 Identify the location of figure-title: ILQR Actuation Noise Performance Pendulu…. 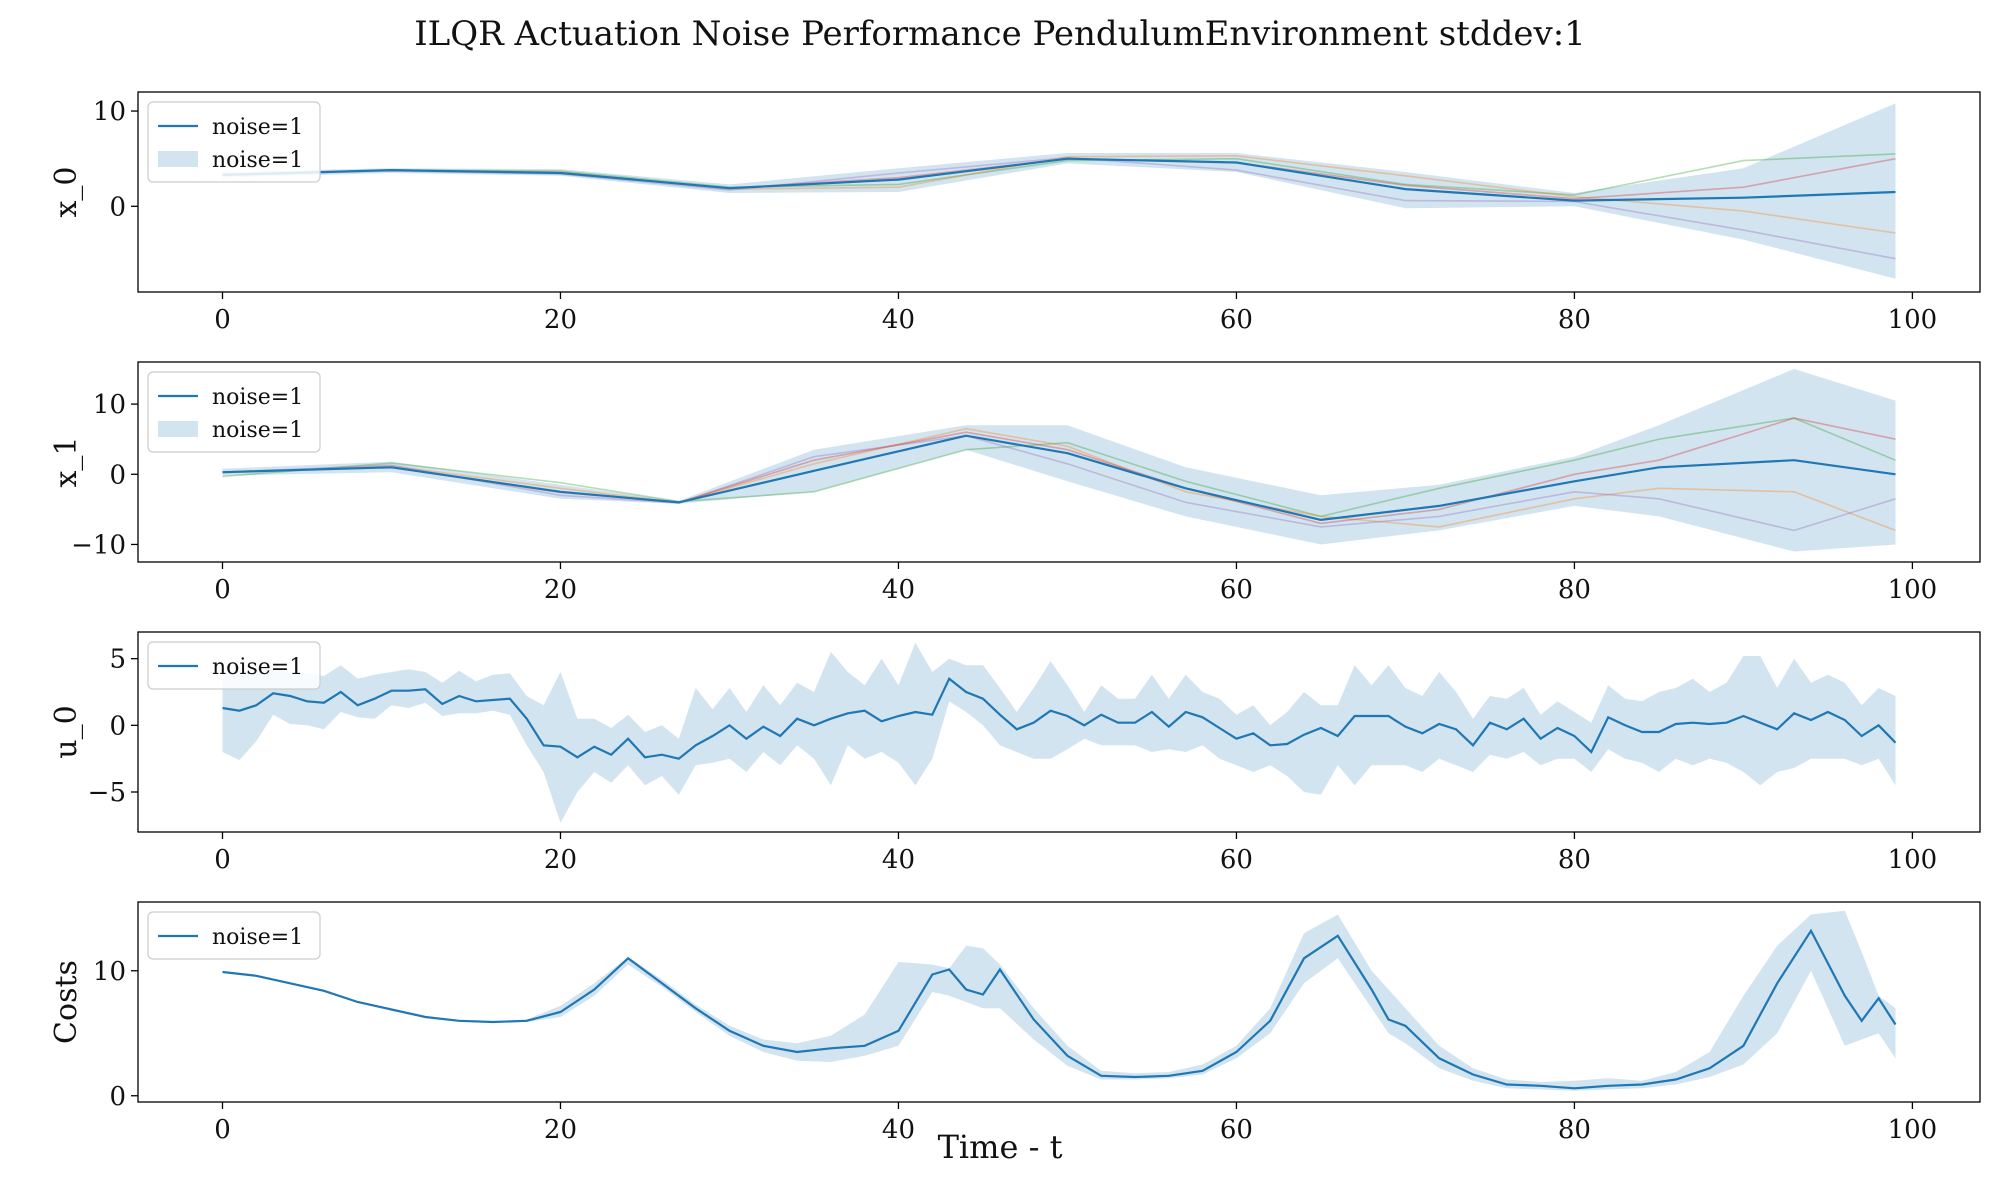
(1000, 34).